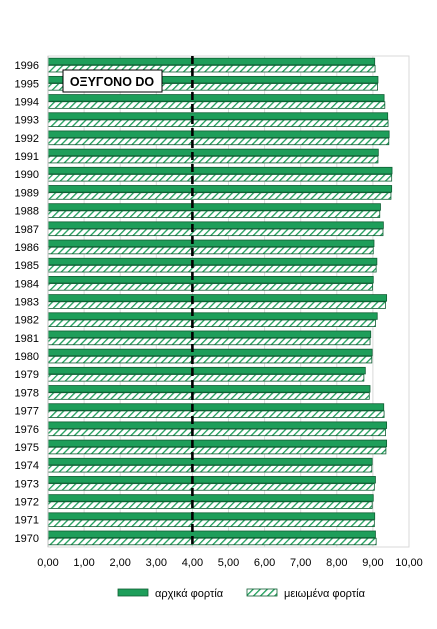 The image size is (437, 629). I want to click on annotation-label: ΟΞΥΓΟΝΟ DO, so click(112, 82).